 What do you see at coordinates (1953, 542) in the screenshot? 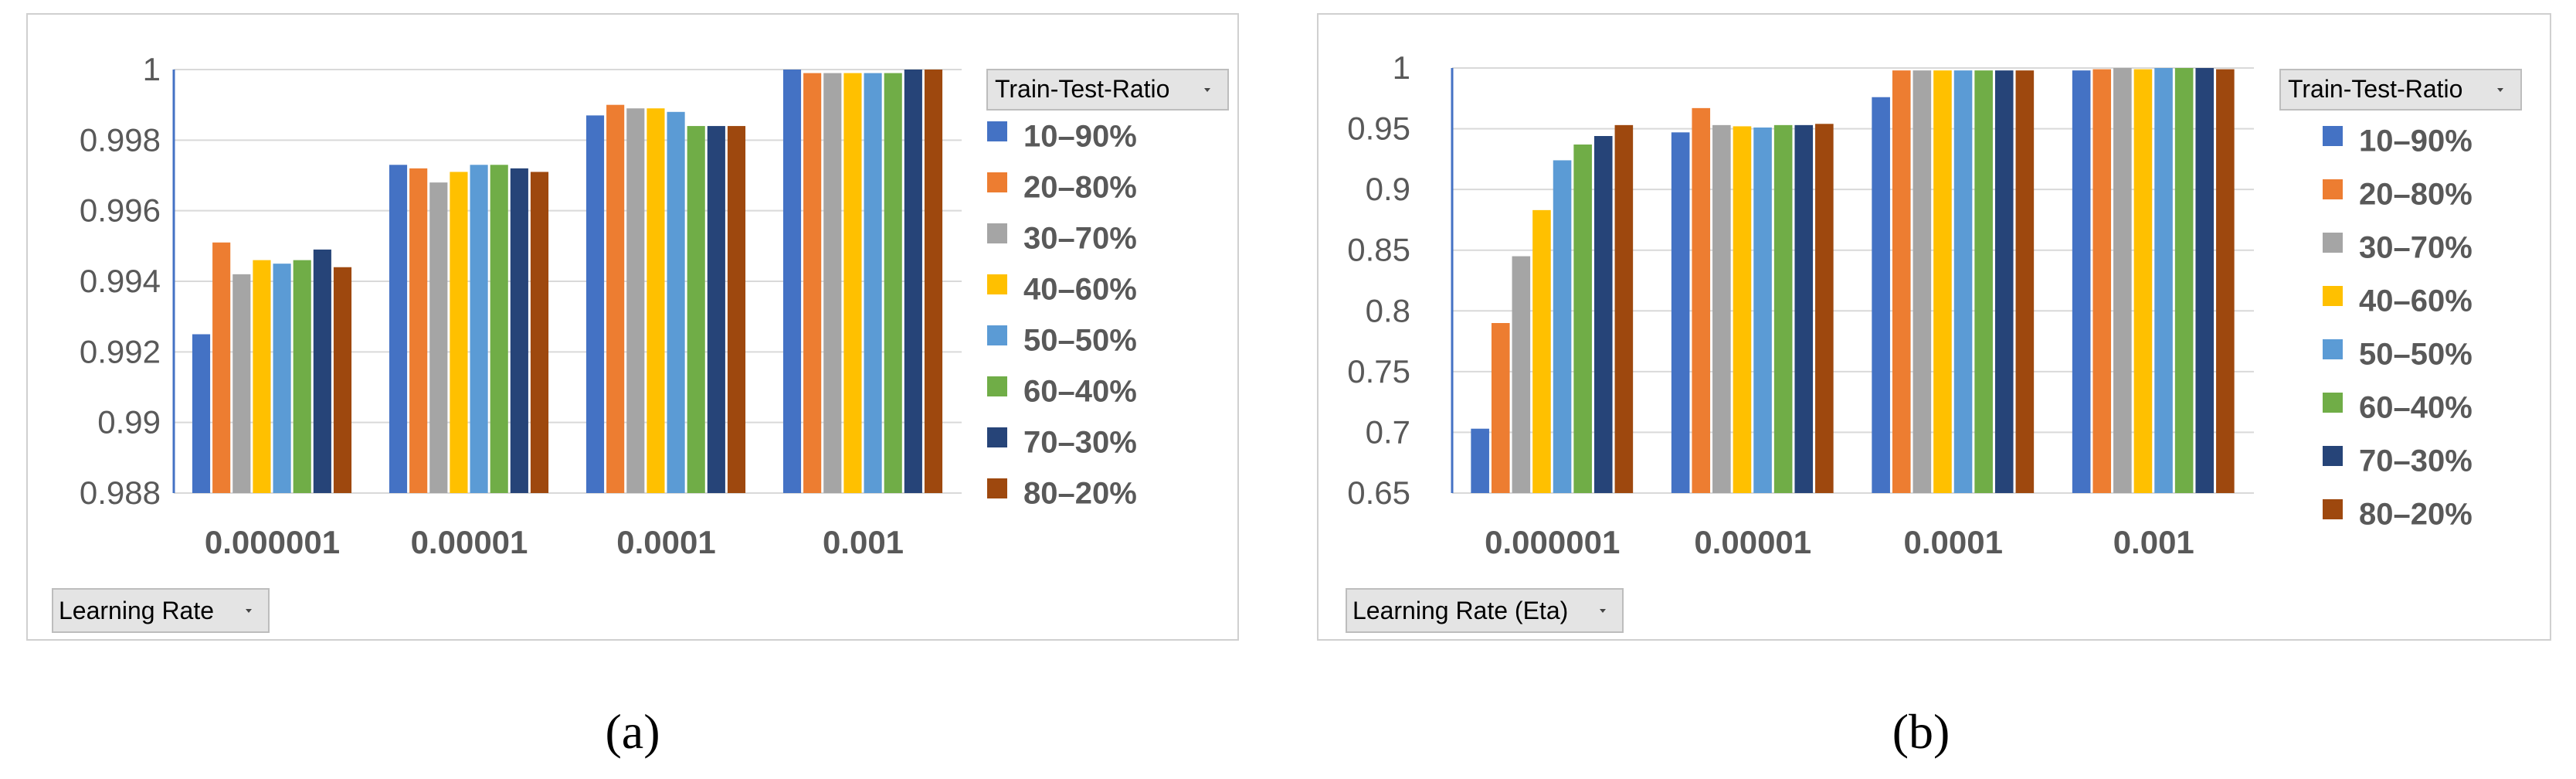
I see `x-tick-label: 0.0001` at bounding box center [1953, 542].